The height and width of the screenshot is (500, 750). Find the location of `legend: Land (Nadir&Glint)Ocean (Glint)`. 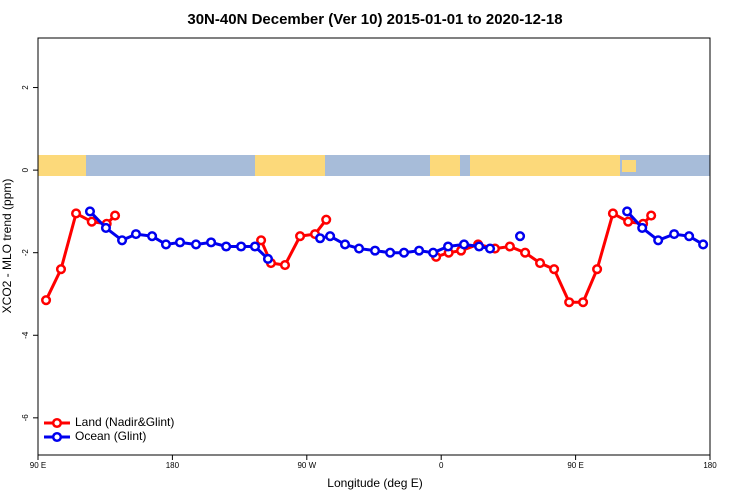

legend: Land (Nadir&Glint)Ocean (Glint) is located at coordinates (109, 429).